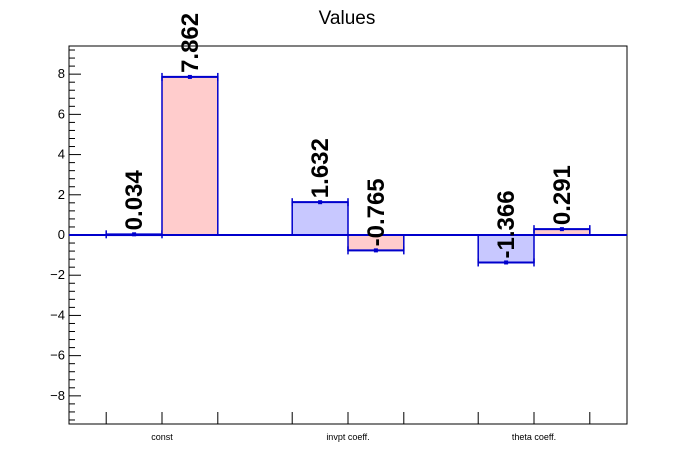 Image resolution: width=696 pixels, height=472 pixels. Describe the element at coordinates (347, 18) in the screenshot. I see `chart-title: Values` at that location.